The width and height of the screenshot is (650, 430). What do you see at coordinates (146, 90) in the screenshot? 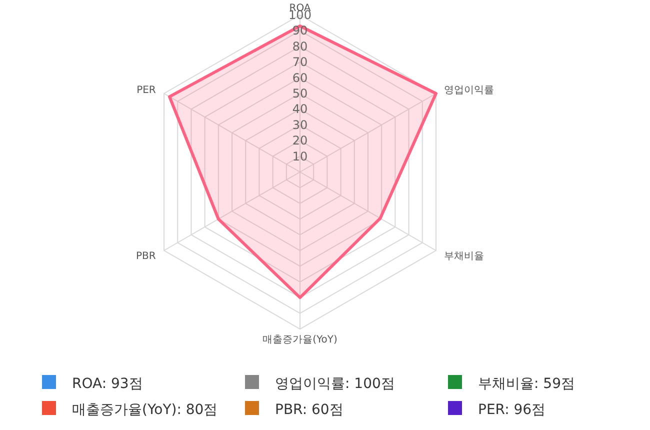
I see `spoke-label: PER` at bounding box center [146, 90].